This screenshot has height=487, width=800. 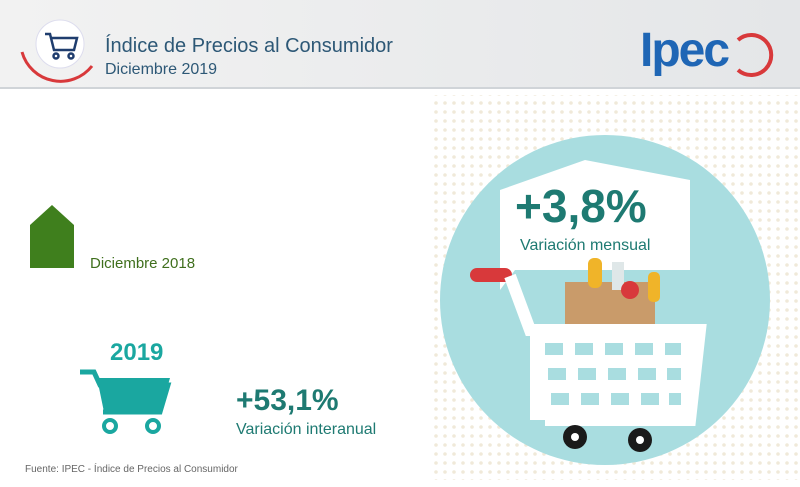 What do you see at coordinates (595, 273) in the screenshot?
I see `bread` at bounding box center [595, 273].